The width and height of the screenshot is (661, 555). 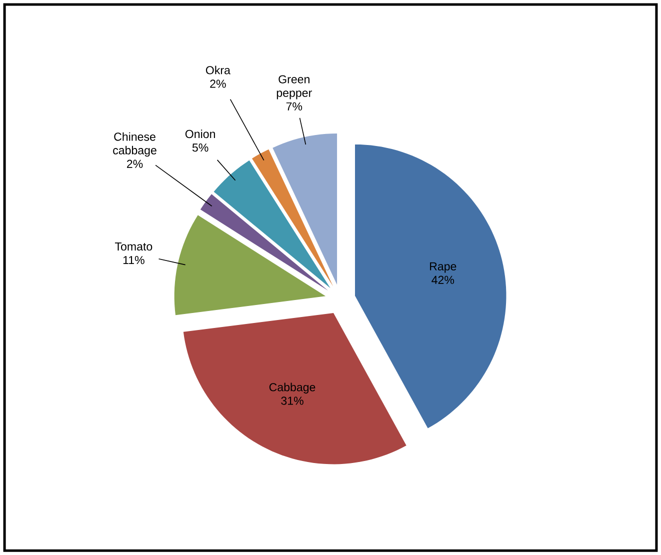 What do you see at coordinates (292, 400) in the screenshot?
I see `data-label: 31%` at bounding box center [292, 400].